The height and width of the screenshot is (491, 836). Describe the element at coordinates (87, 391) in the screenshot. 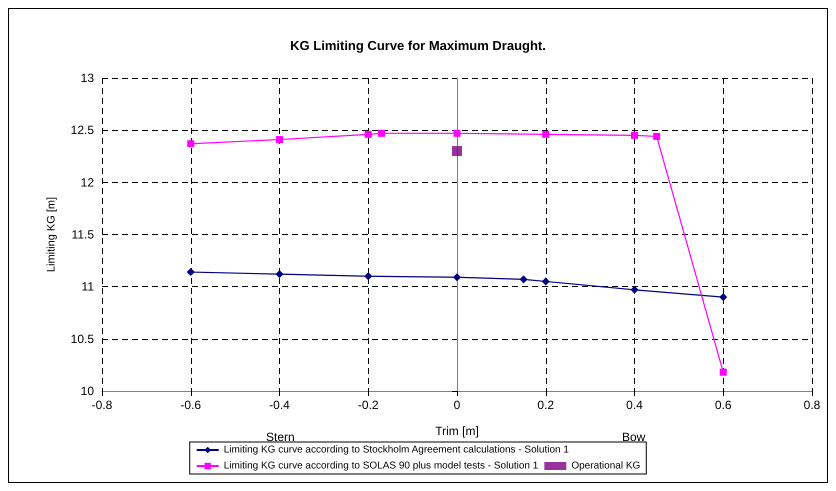

I see `y-tick-label: 10` at that location.